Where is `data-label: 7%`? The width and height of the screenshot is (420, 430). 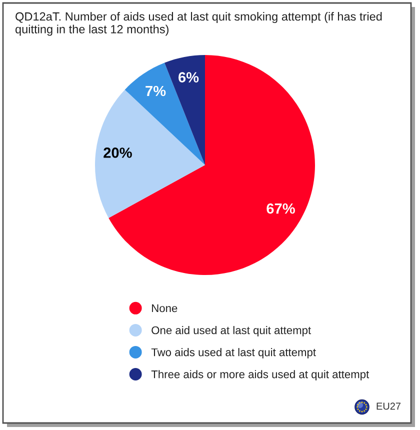 data-label: 7% is located at coordinates (156, 91).